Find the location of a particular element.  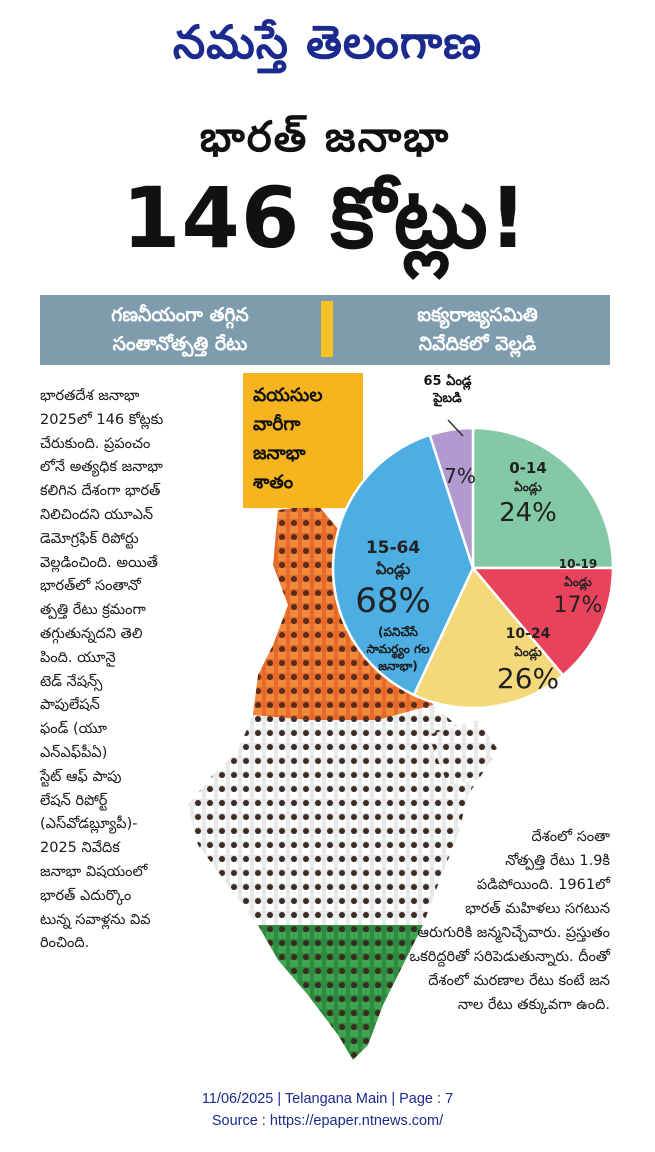

pie-pointer-65plus is located at coordinates (455, 428).